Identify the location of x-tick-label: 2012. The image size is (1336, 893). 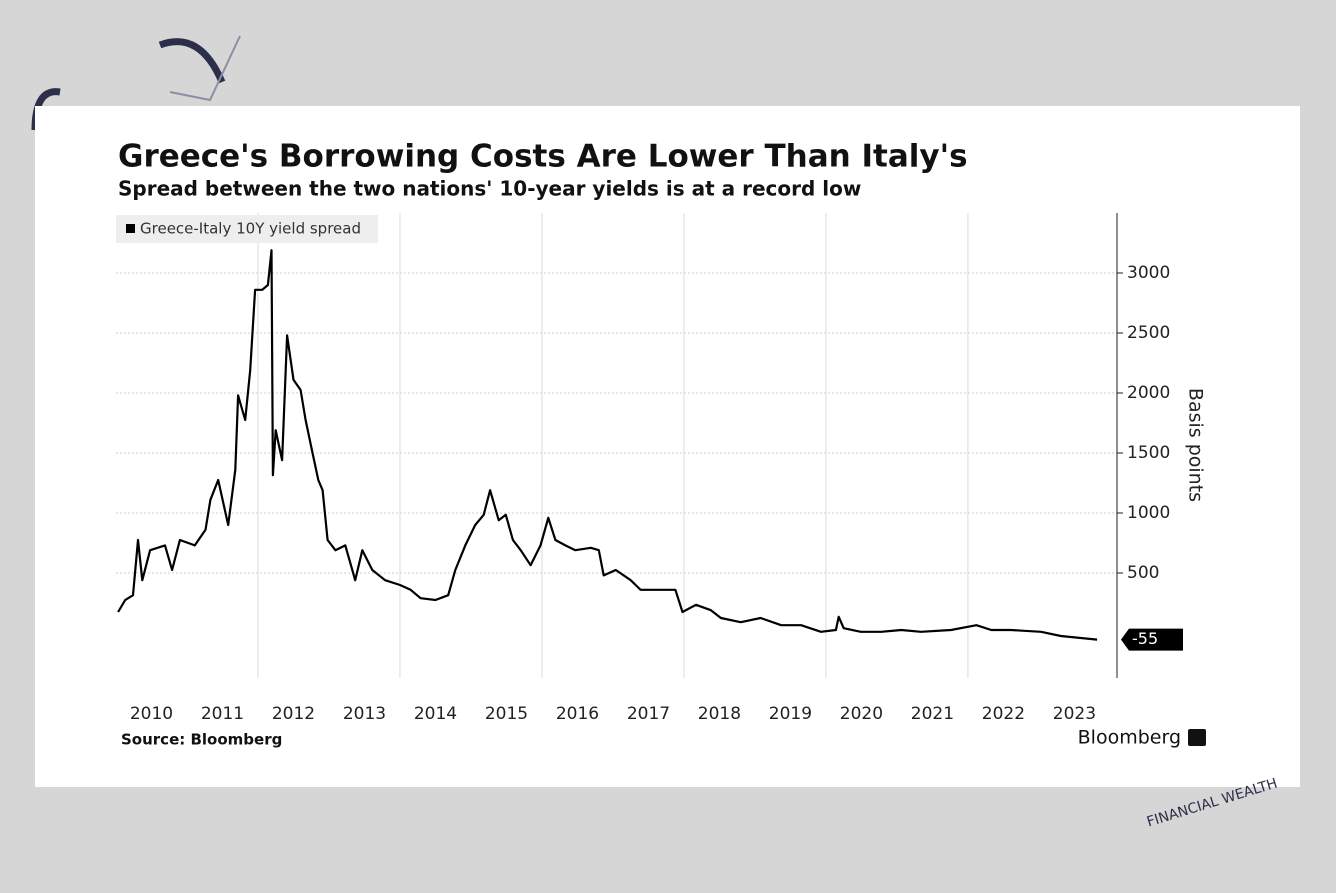
(293, 714).